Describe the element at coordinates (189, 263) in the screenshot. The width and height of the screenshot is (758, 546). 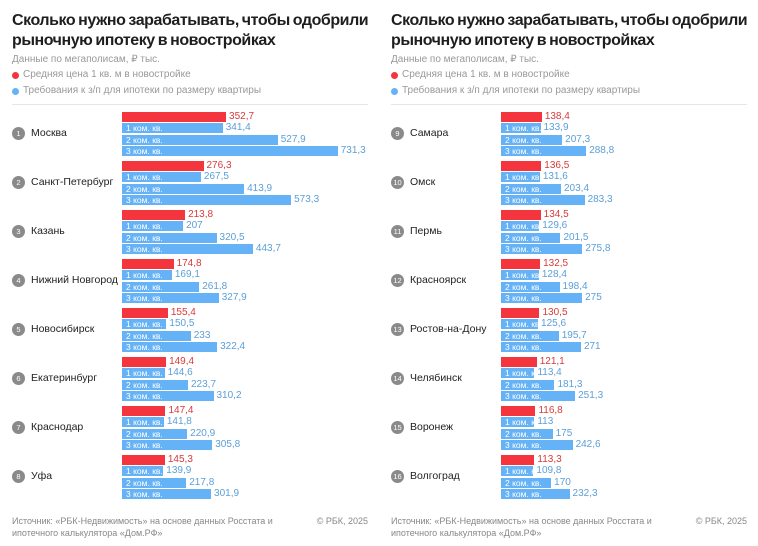
I see `value-label: 174,8` at that location.